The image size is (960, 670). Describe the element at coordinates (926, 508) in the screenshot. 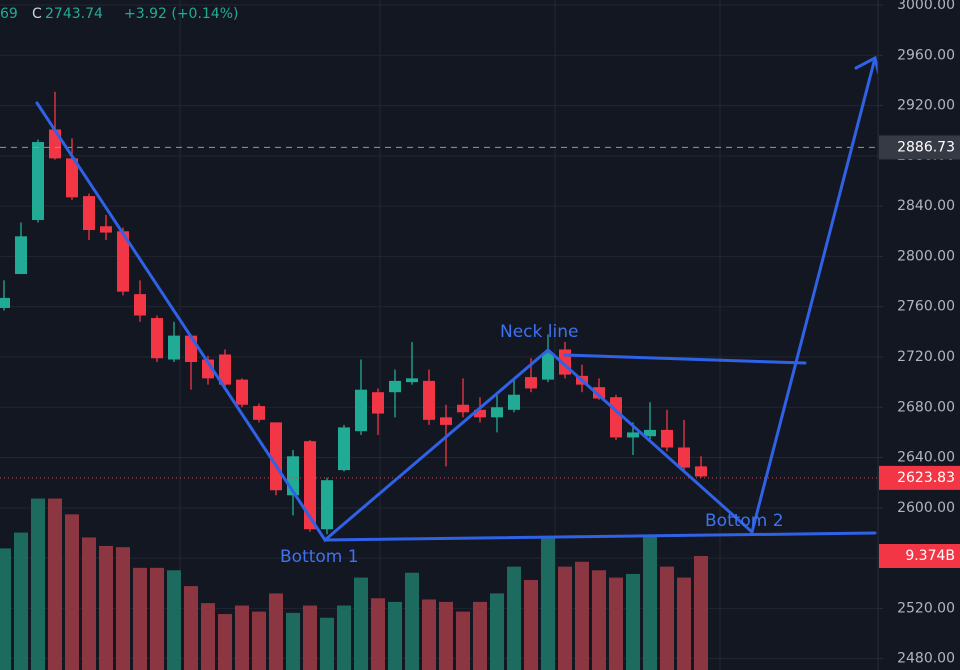

I see `y-tick-label: 2600.00` at that location.